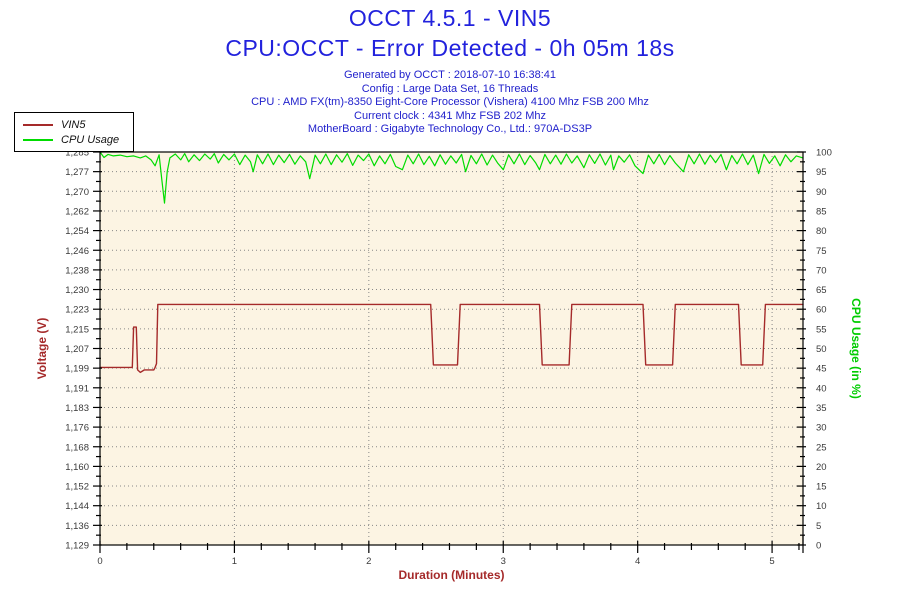 The image size is (900, 600). I want to click on y-right-tick-label: 95, so click(821, 172).